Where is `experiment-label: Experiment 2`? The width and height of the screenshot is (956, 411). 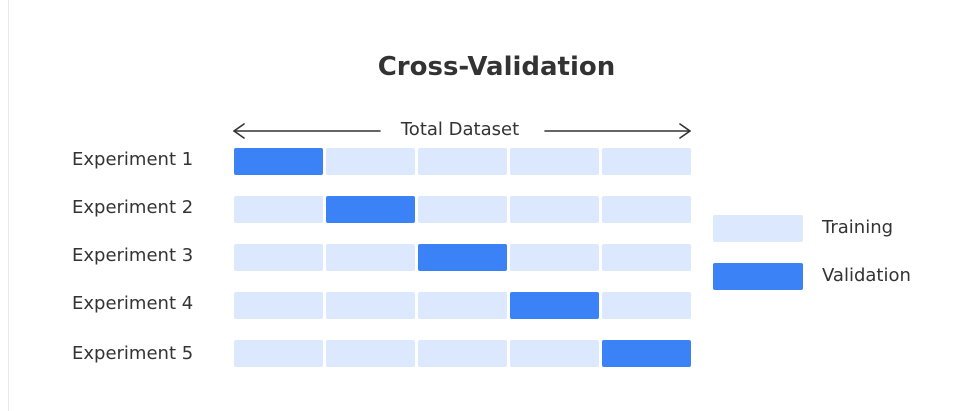
experiment-label: Experiment 2 is located at coordinates (133, 207).